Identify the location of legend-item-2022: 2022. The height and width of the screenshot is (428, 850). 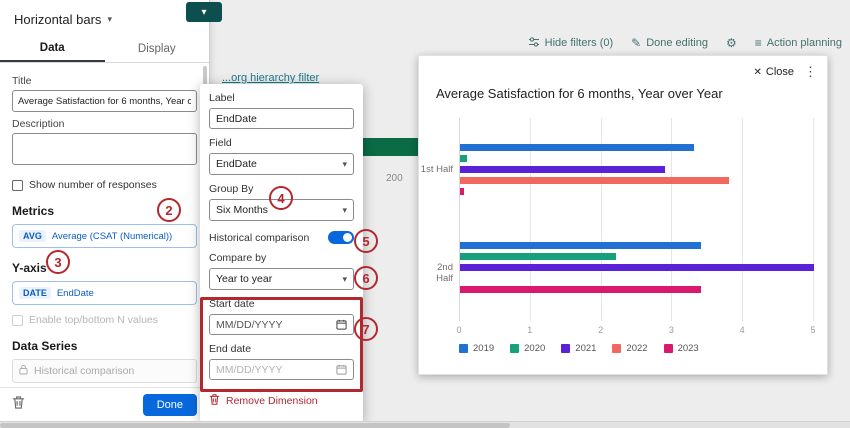
(630, 348).